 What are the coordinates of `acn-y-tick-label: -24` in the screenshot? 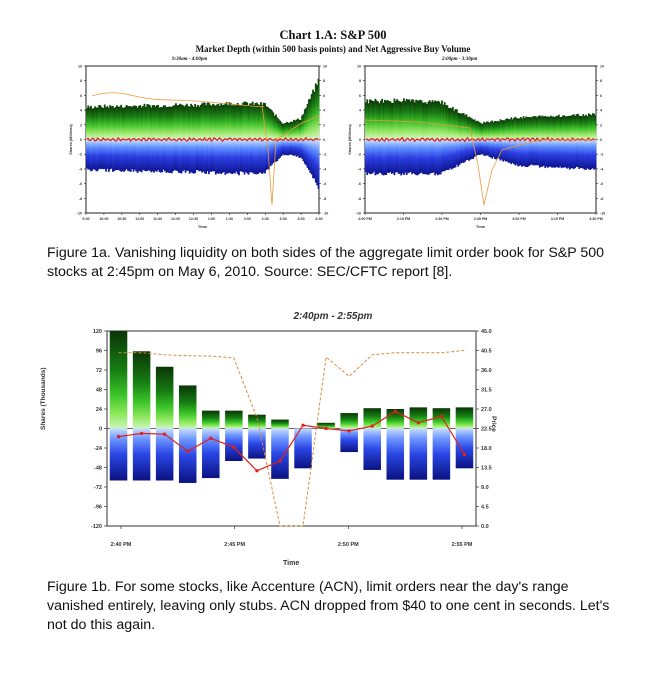 It's located at (98, 449).